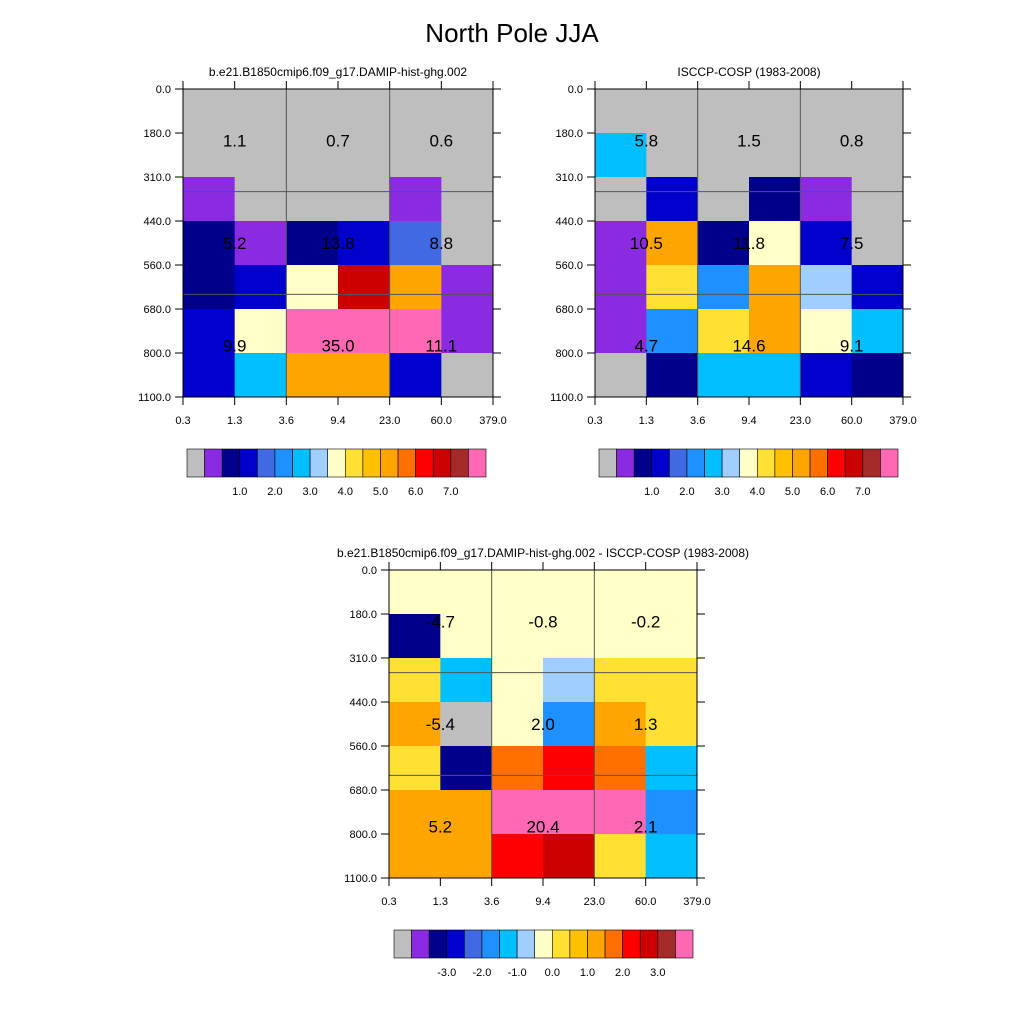 This screenshot has width=1024, height=1024. I want to click on block-value-label: 8.8, so click(442, 243).